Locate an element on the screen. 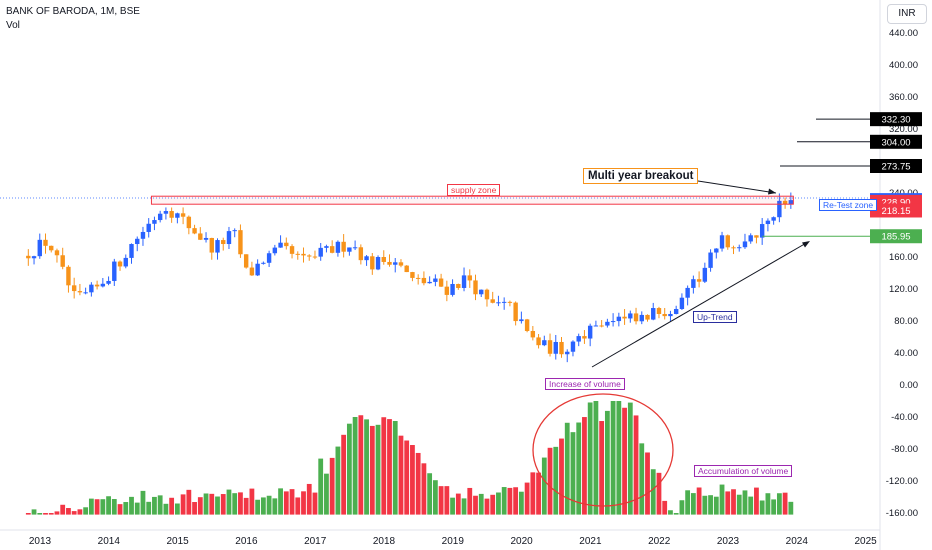 The width and height of the screenshot is (932, 550). breakout-arrow-line is located at coordinates (730, 186).